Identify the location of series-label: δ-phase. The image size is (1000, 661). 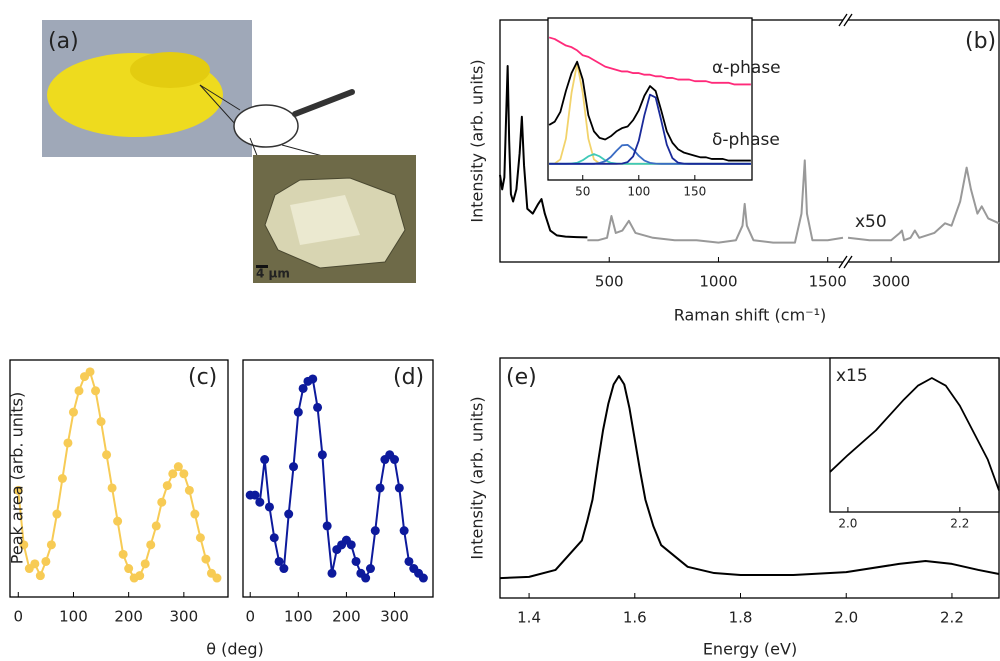
(746, 140).